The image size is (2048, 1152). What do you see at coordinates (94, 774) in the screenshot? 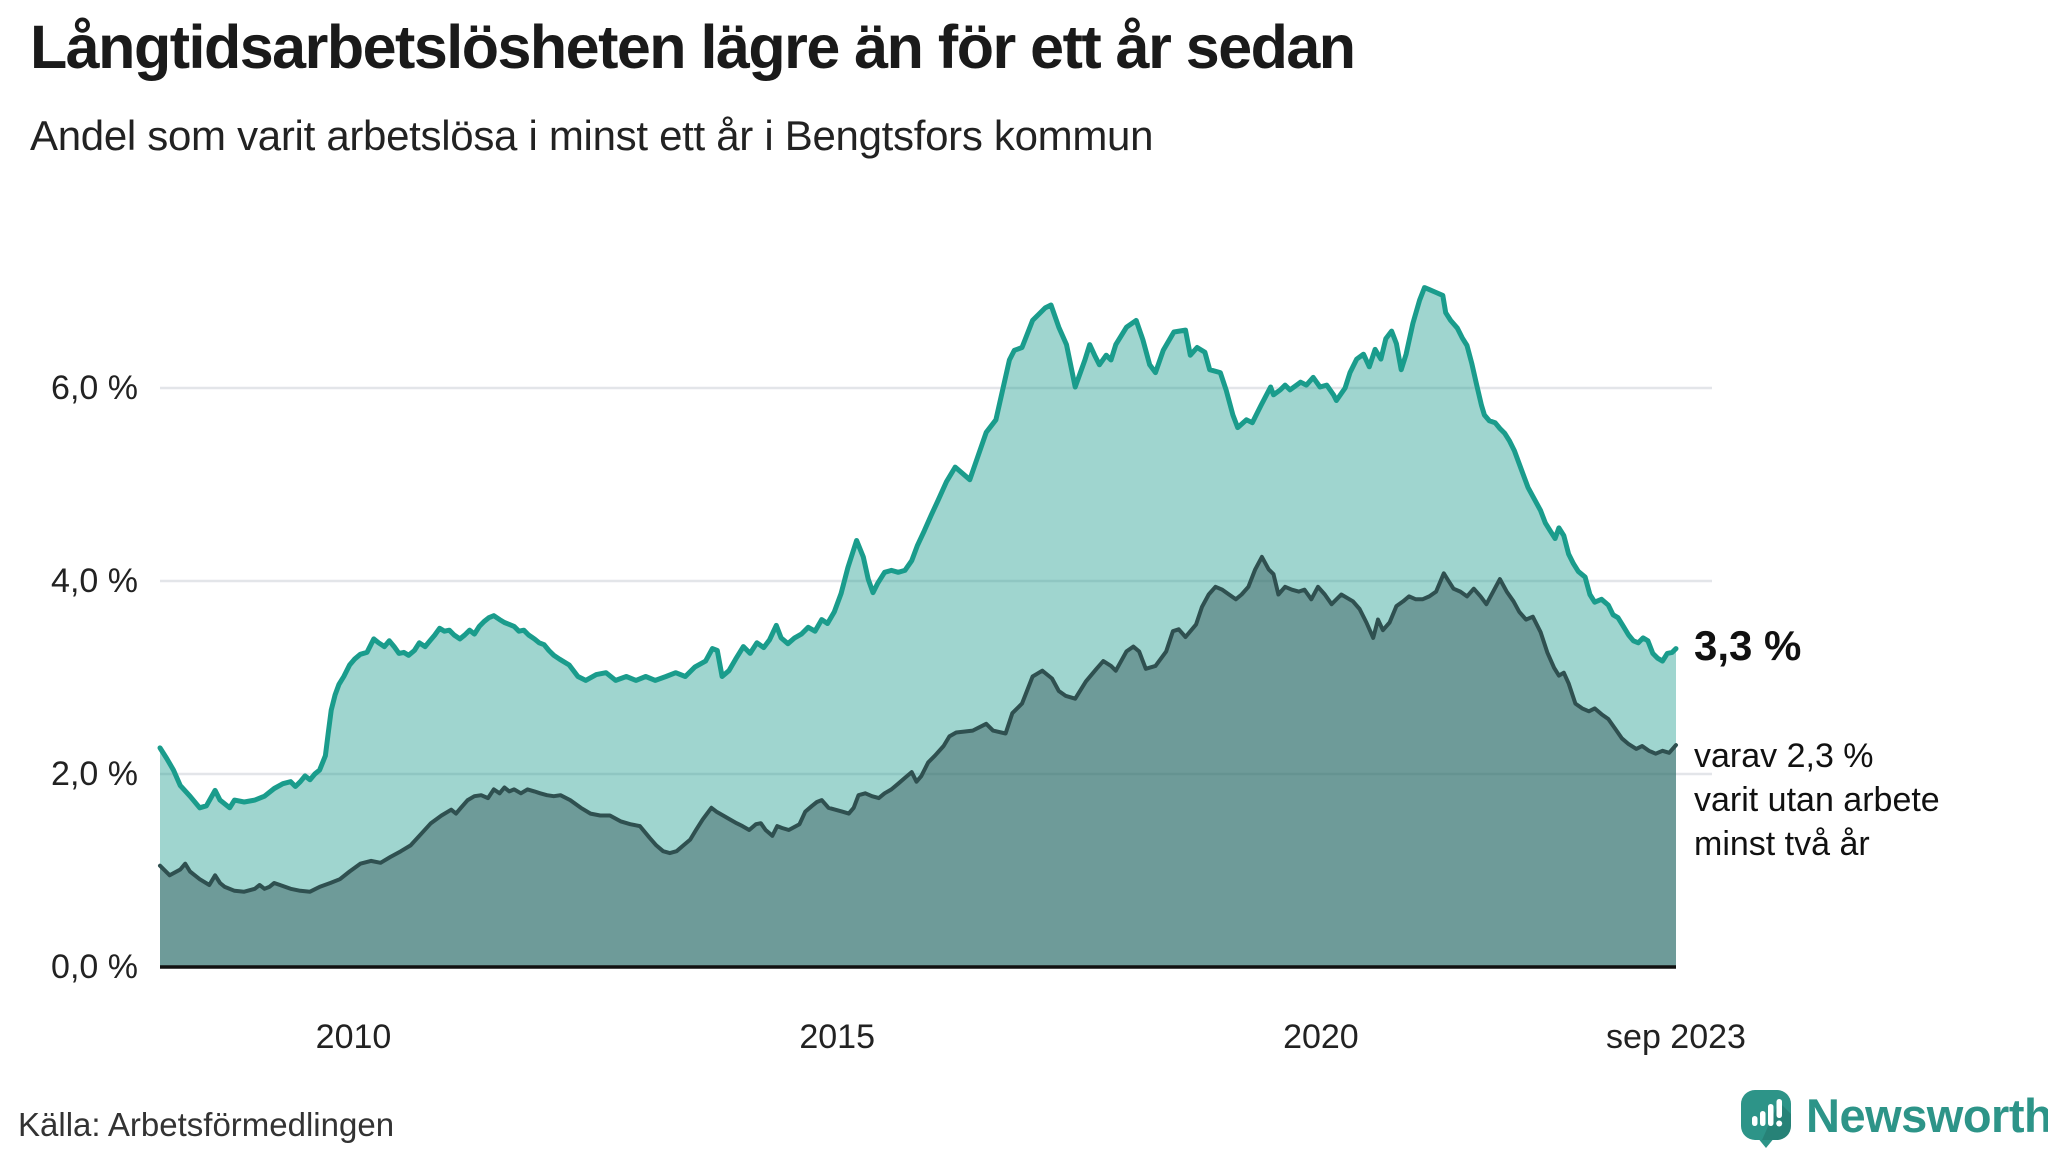
I see `y-axis-label: 2,0 %` at bounding box center [94, 774].